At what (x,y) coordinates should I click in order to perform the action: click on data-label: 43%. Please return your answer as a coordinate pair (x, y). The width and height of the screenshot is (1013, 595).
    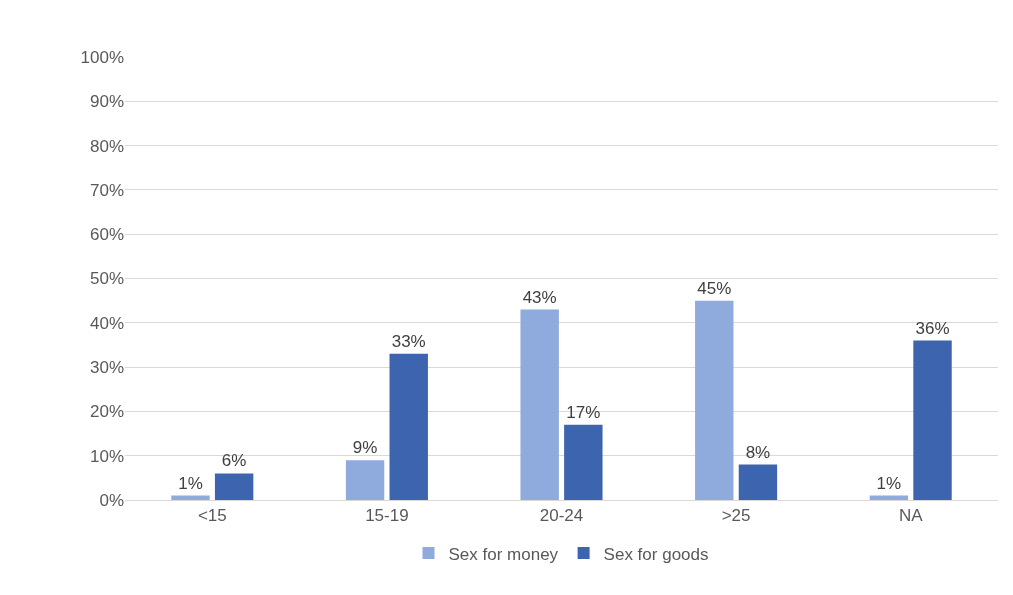
    Looking at the image, I should click on (539, 297).